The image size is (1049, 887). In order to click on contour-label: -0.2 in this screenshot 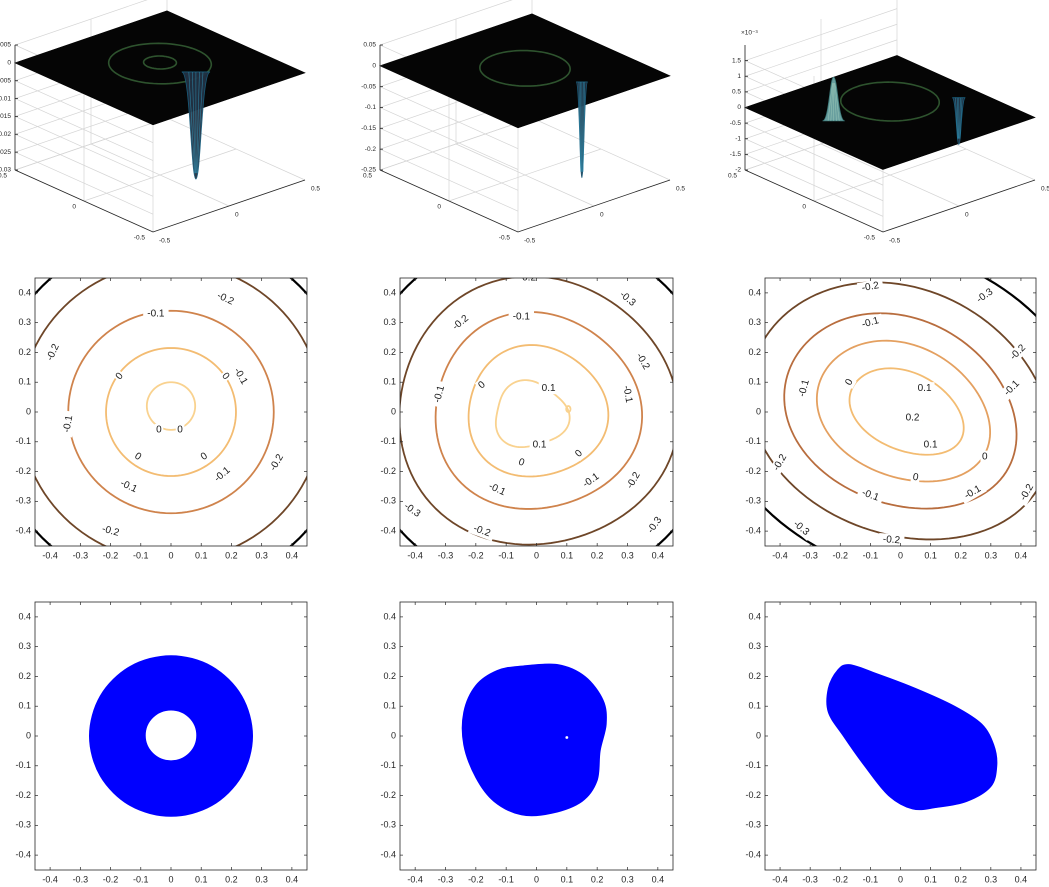, I will do `click(527, 281)`.